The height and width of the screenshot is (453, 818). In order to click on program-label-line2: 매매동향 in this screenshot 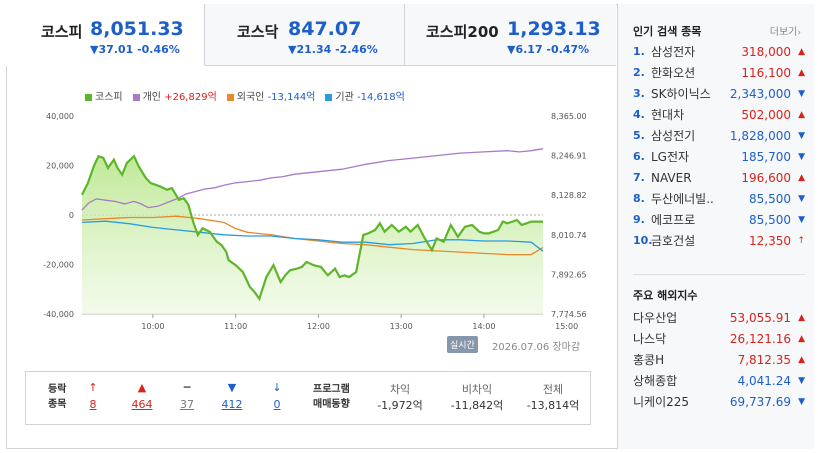, I will do `click(331, 404)`.